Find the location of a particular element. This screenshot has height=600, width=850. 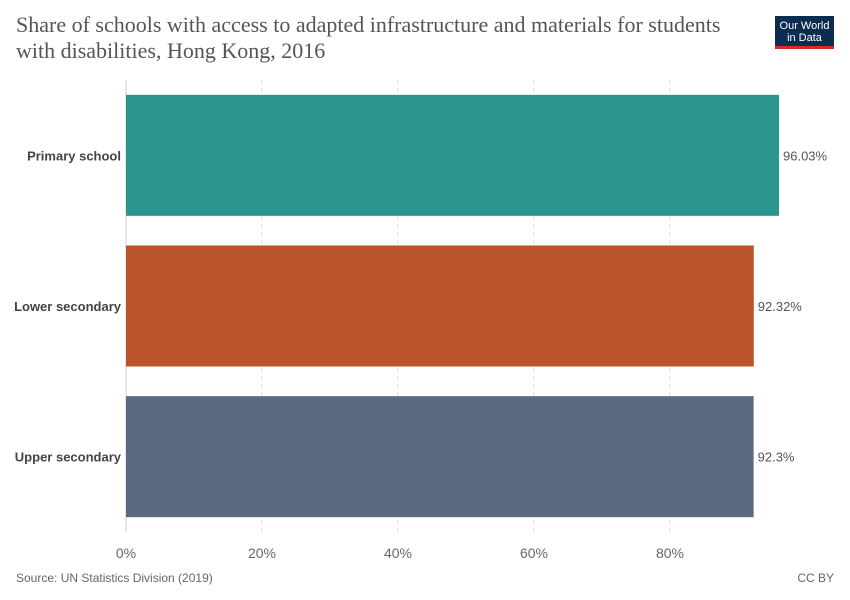

x-tick-label: 60% is located at coordinates (534, 553).